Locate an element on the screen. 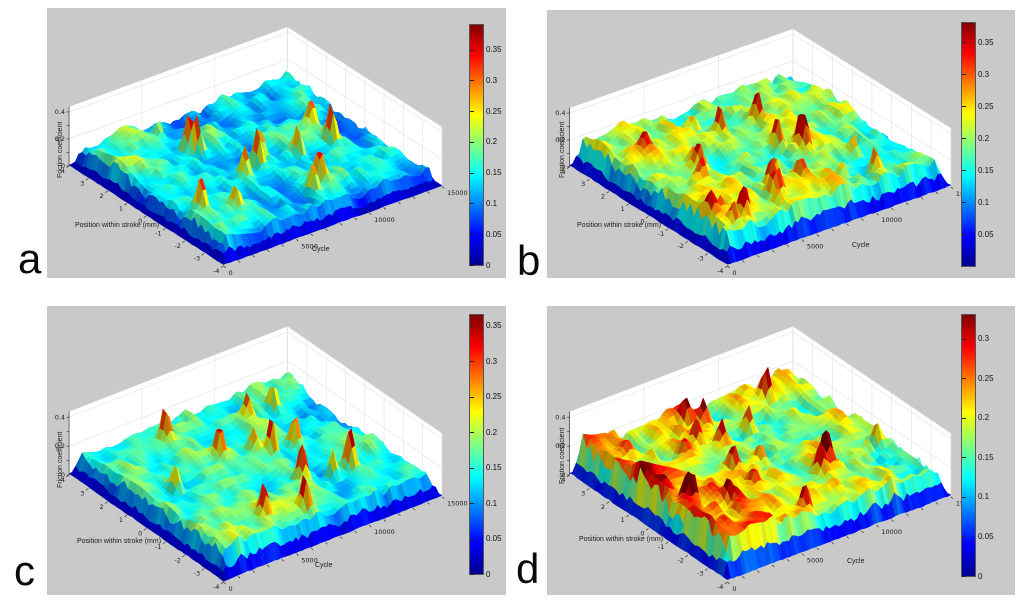 The width and height of the screenshot is (1026, 607). colorbar-b: 0.35 0.3 0.25 0.2 0.15 0.1 0.05 is located at coordinates (977, 144).